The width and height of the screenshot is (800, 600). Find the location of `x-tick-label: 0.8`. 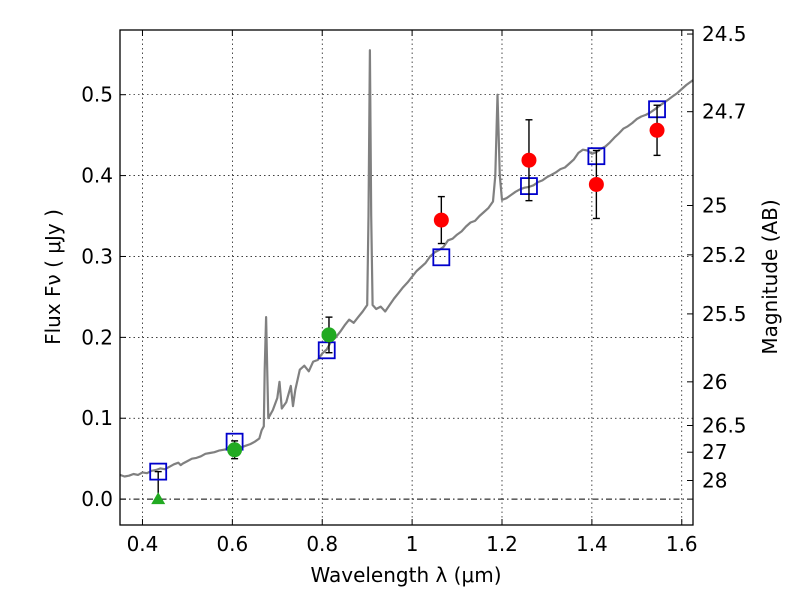

x-tick-label: 0.8 is located at coordinates (322, 544).